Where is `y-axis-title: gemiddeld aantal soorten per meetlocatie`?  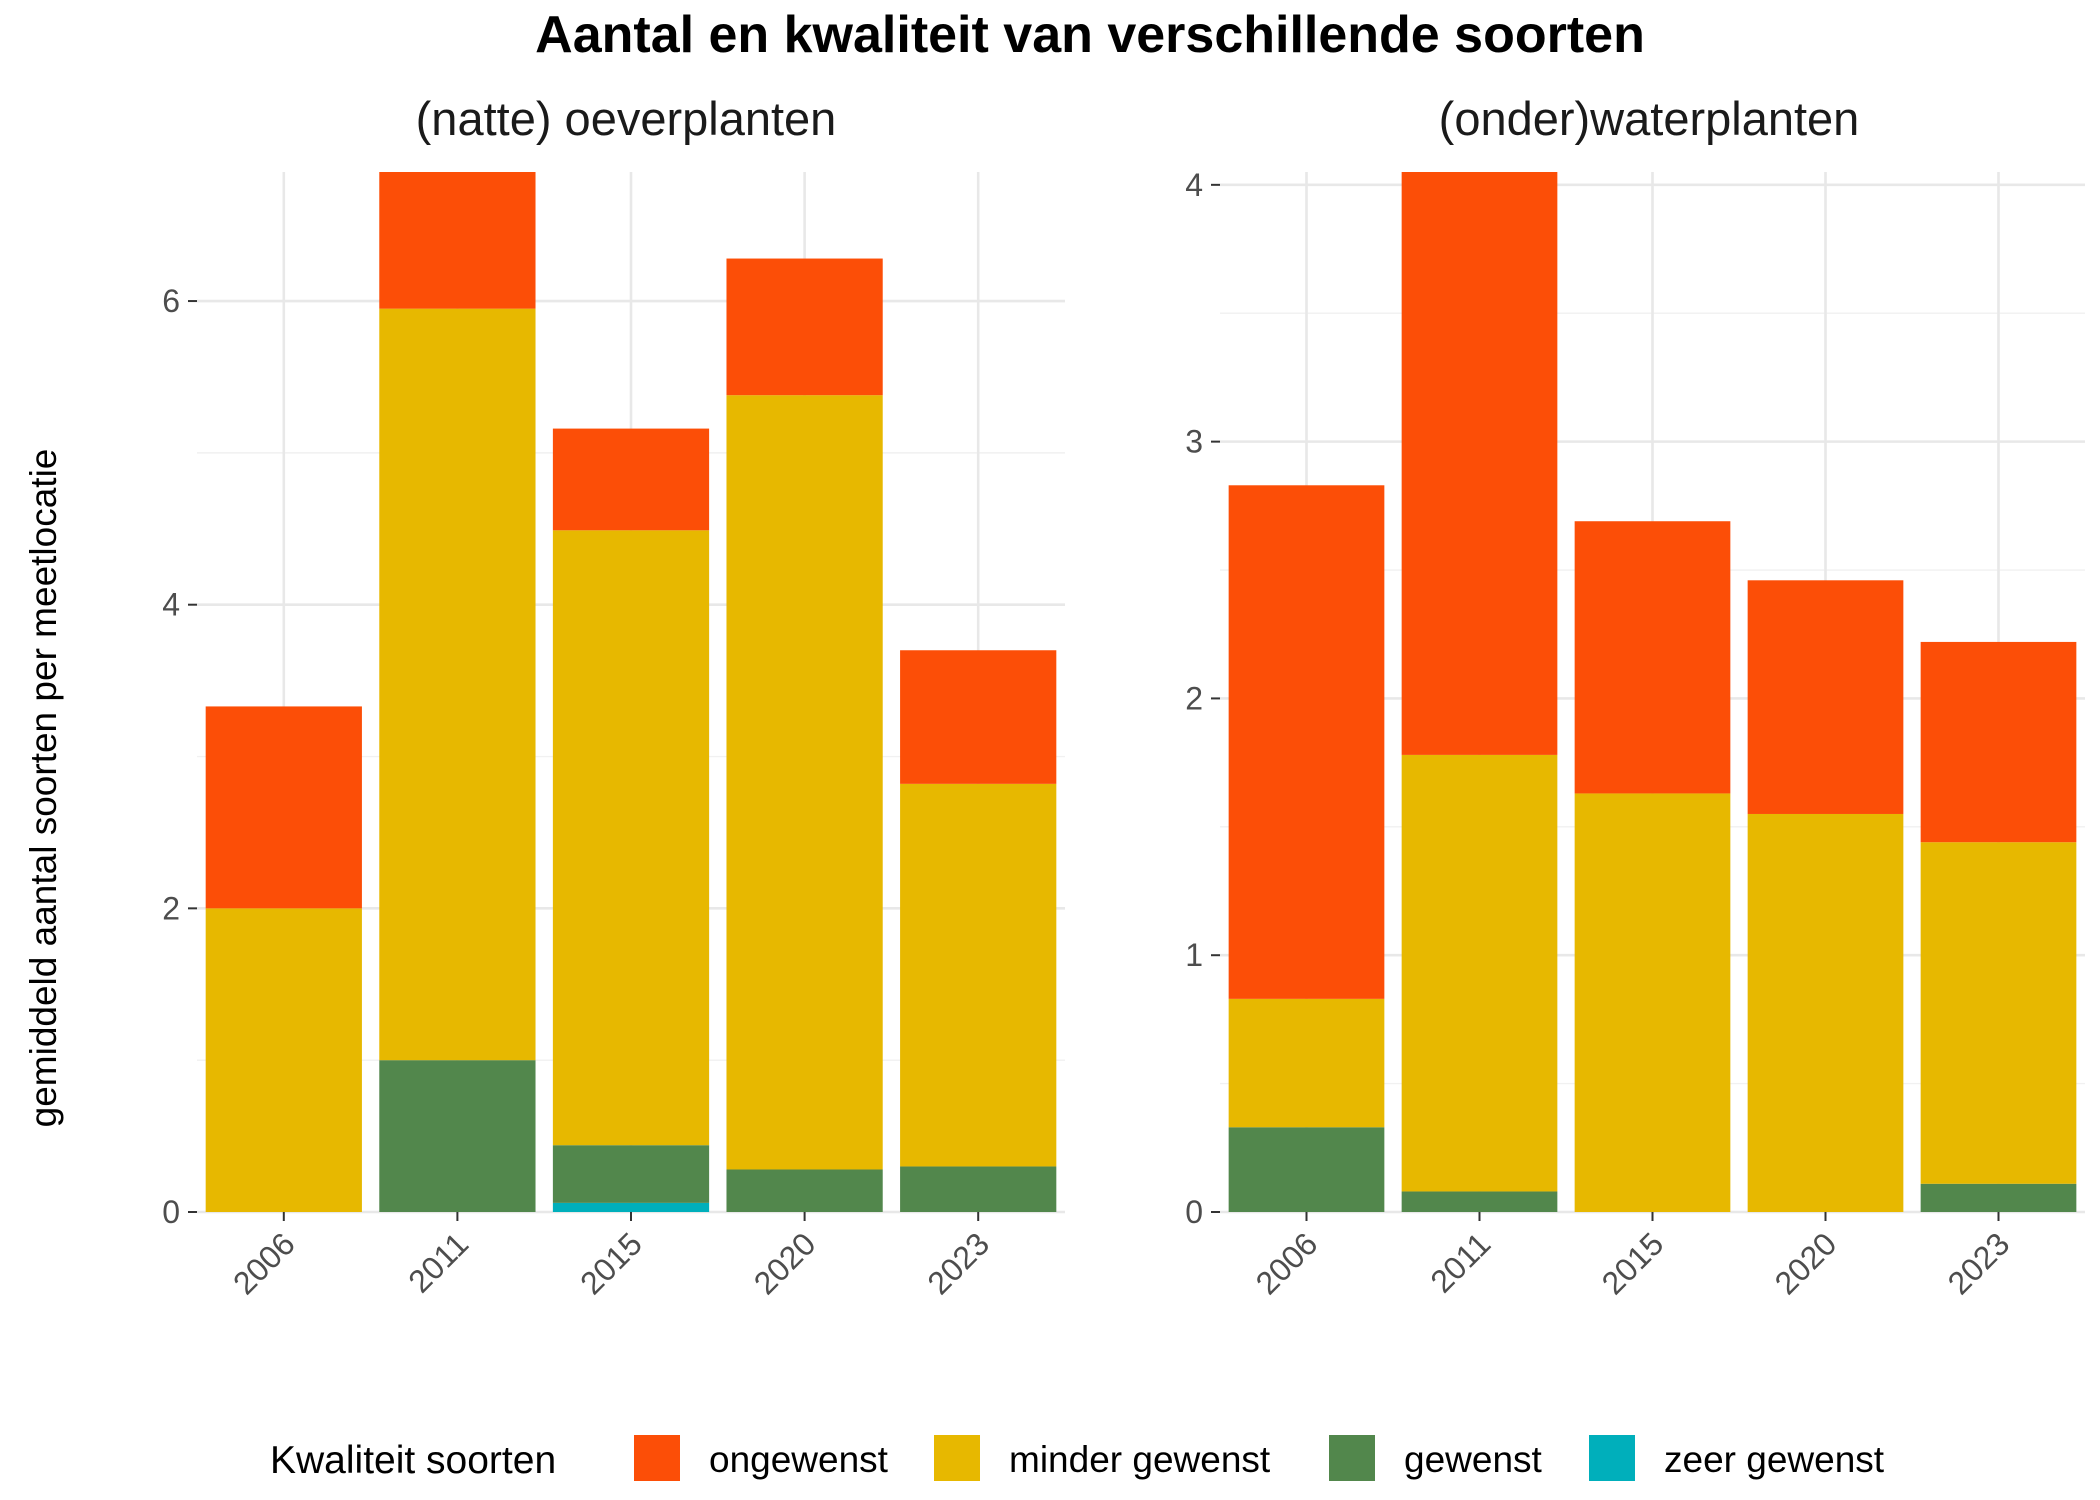
y-axis-title: gemiddeld aantal soorten per meetlocatie is located at coordinates (43, 788).